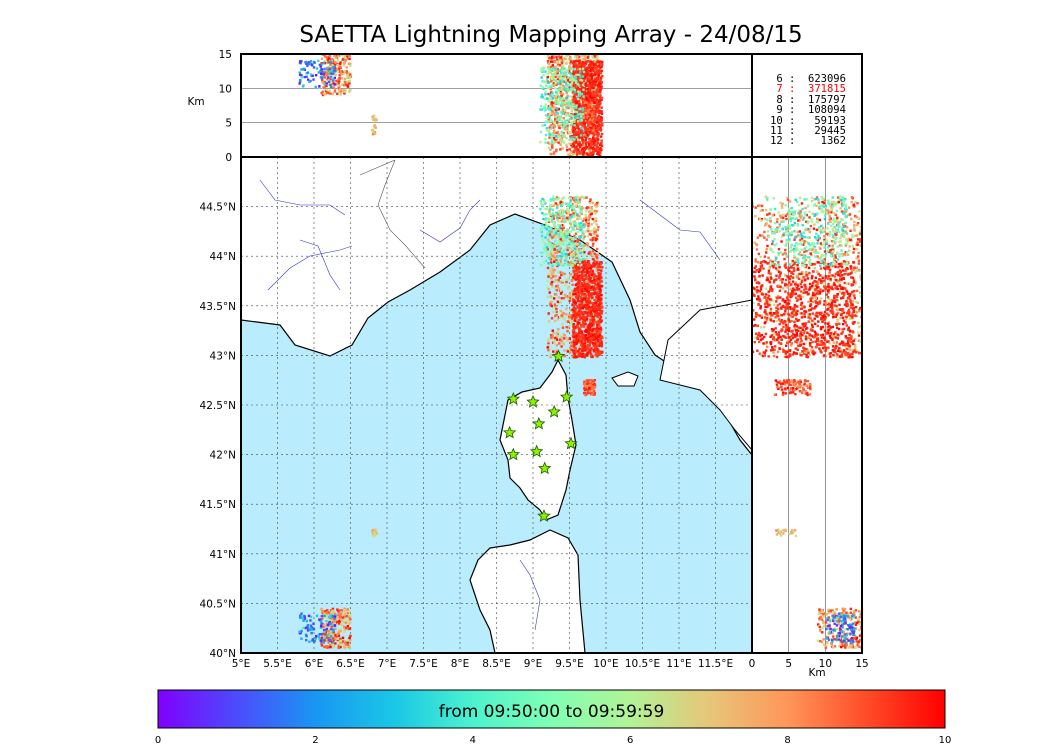  Describe the element at coordinates (314, 664) in the screenshot. I see `lon-tick-label: 6°E` at that location.